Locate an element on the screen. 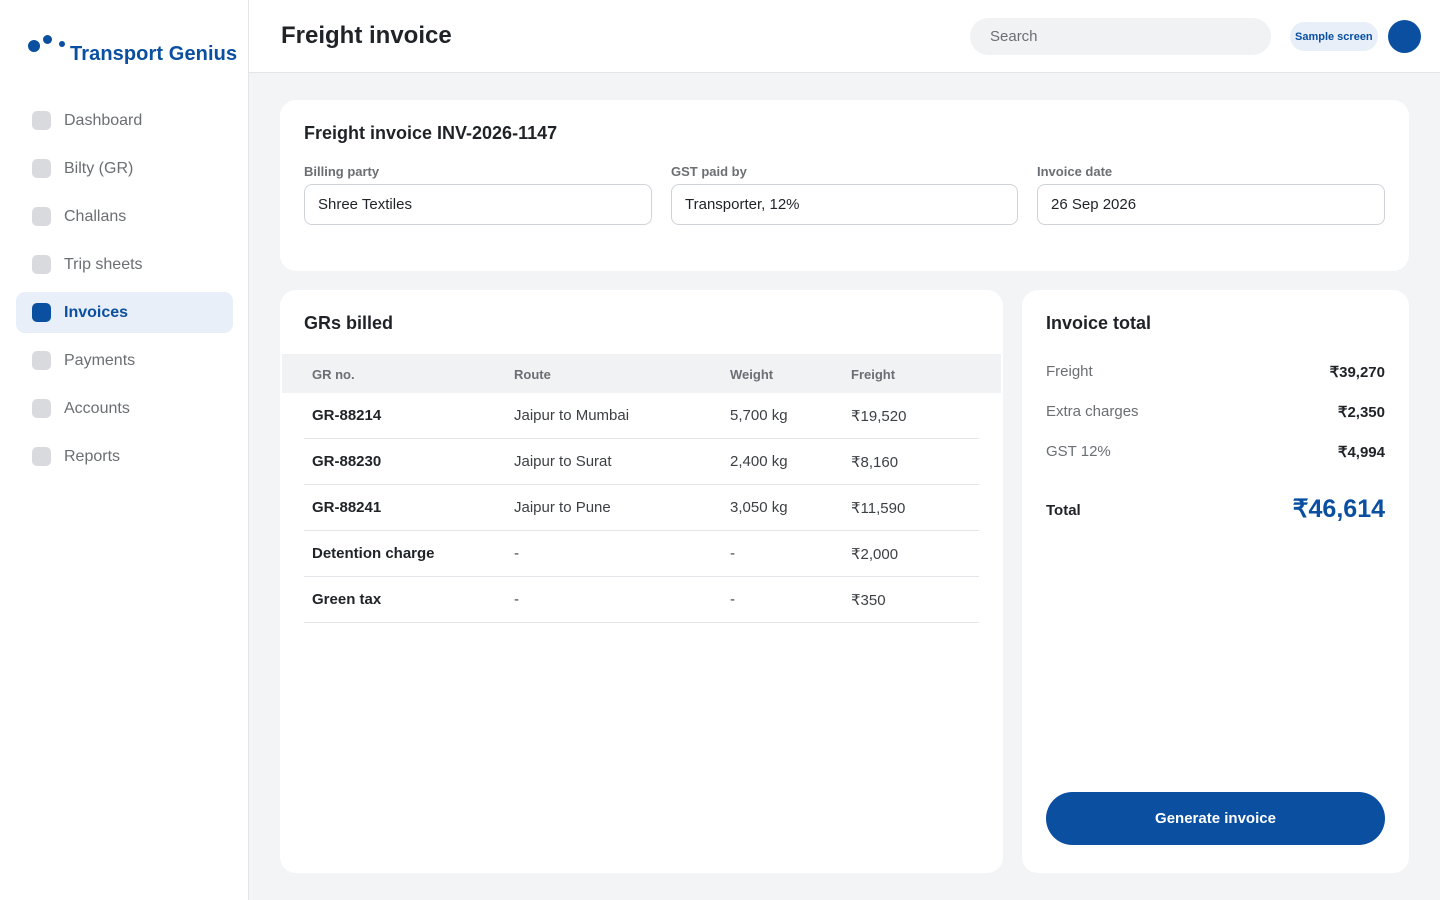  table-row: GR-88230 Jaipur to Surat 2,400 kg ₹8,160 is located at coordinates (641, 462).